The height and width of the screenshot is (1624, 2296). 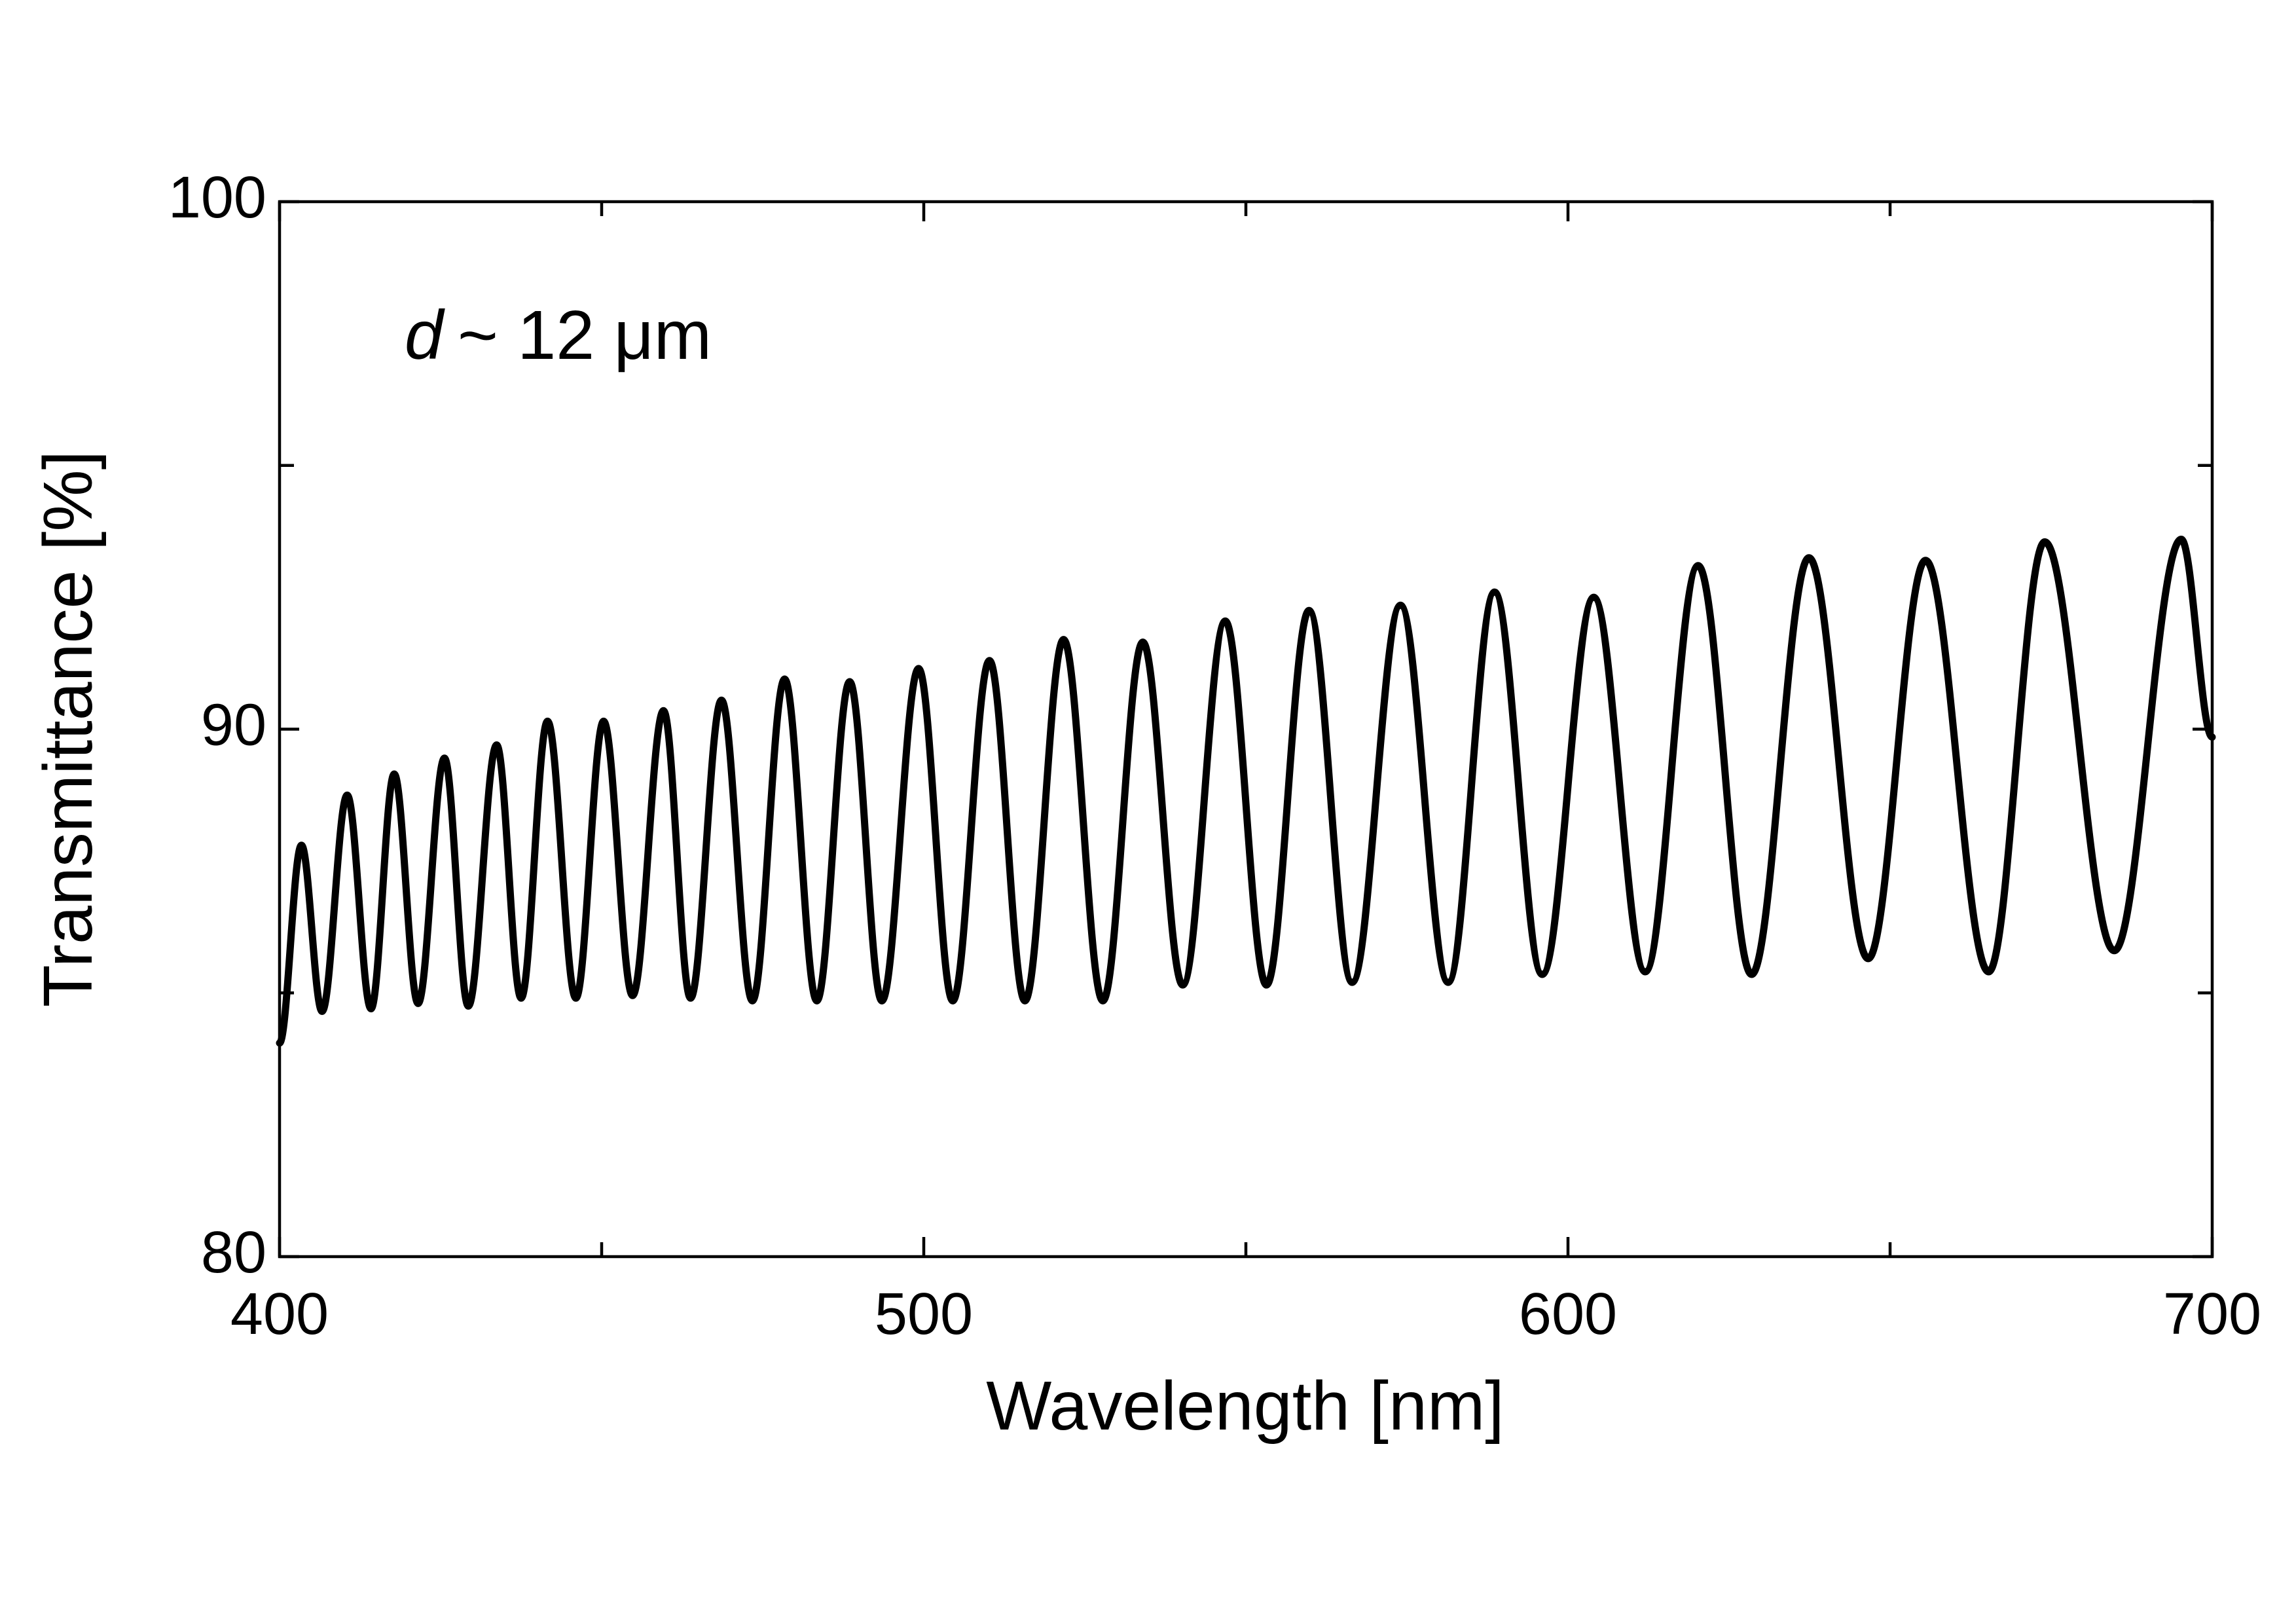 I want to click on x-tick-label: 700, so click(x=2212, y=1314).